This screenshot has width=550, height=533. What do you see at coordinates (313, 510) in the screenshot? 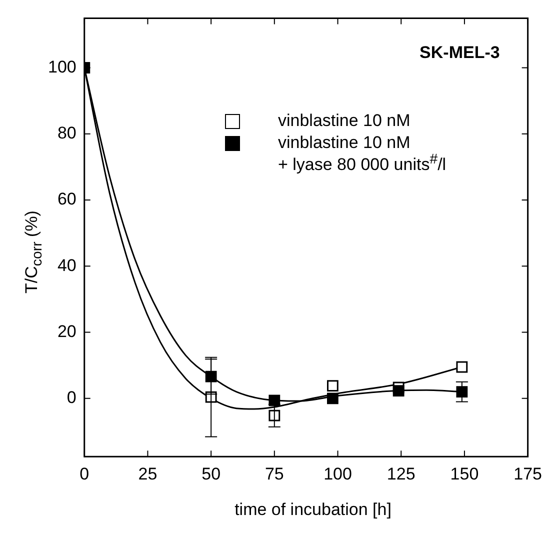
I see `x-axis-title: time of incubation [h]` at bounding box center [313, 510].